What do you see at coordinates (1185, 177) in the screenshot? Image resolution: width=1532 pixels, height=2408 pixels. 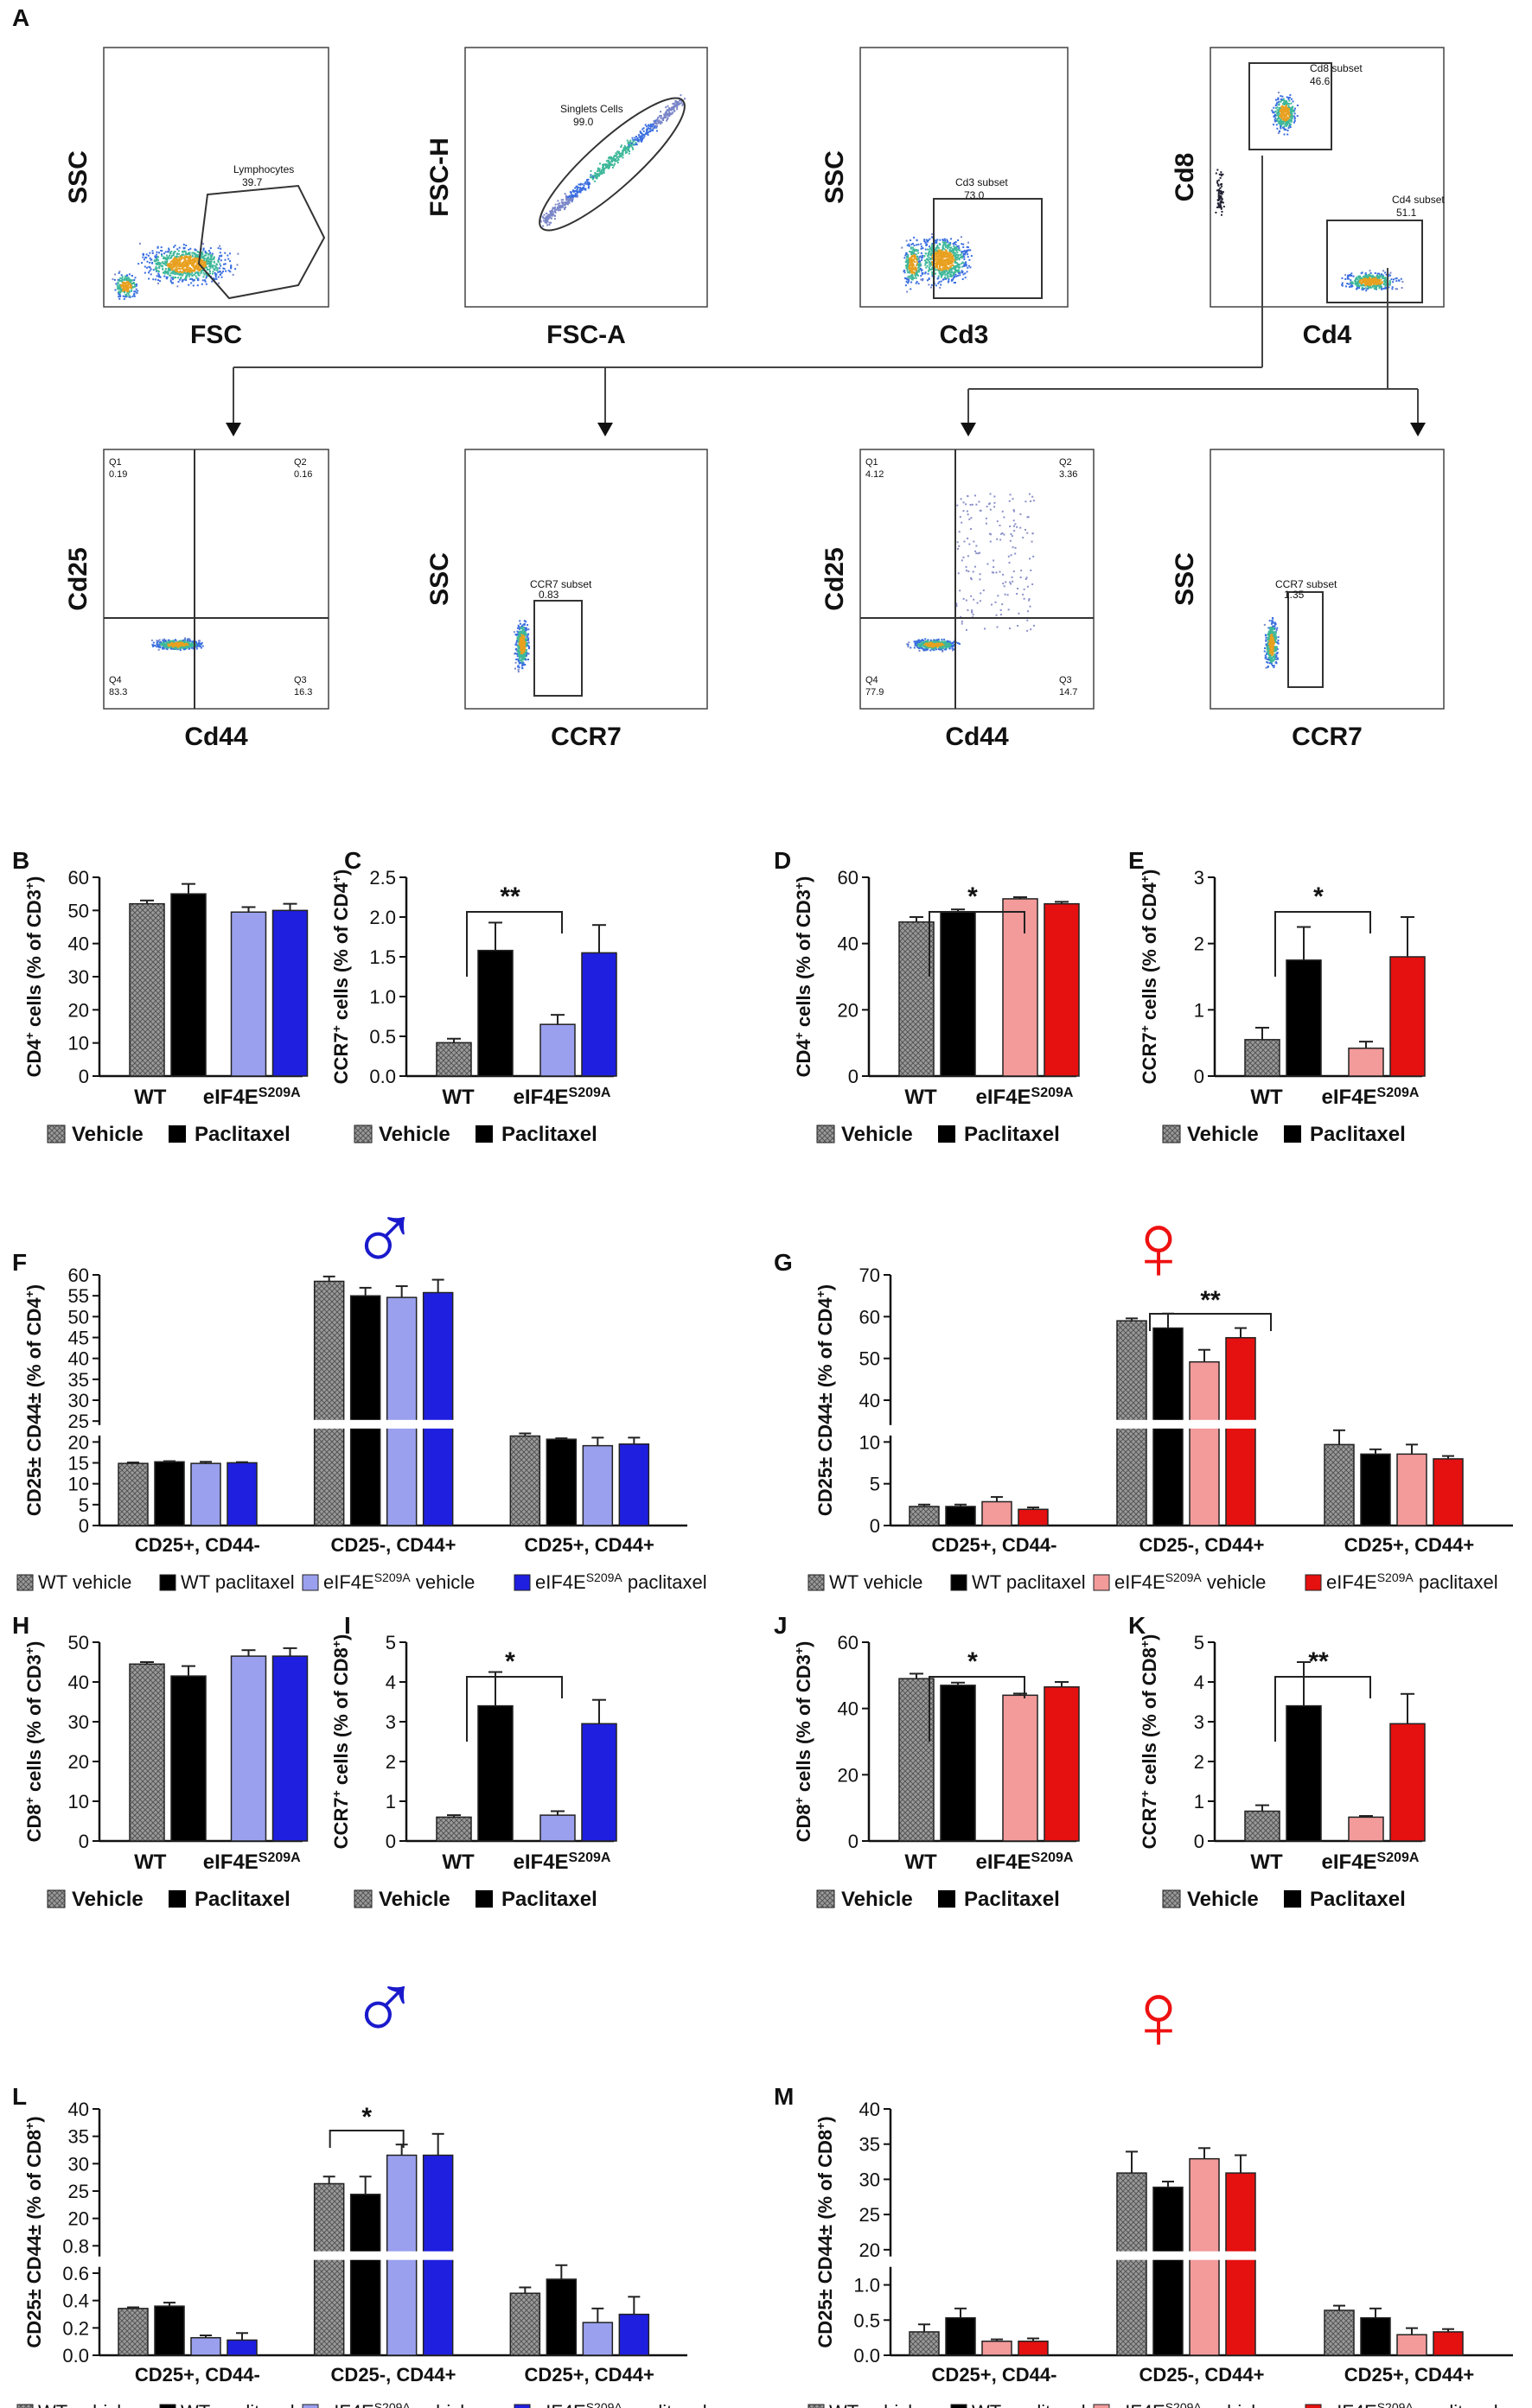 I see `flow-ylabel: Cd8` at bounding box center [1185, 177].